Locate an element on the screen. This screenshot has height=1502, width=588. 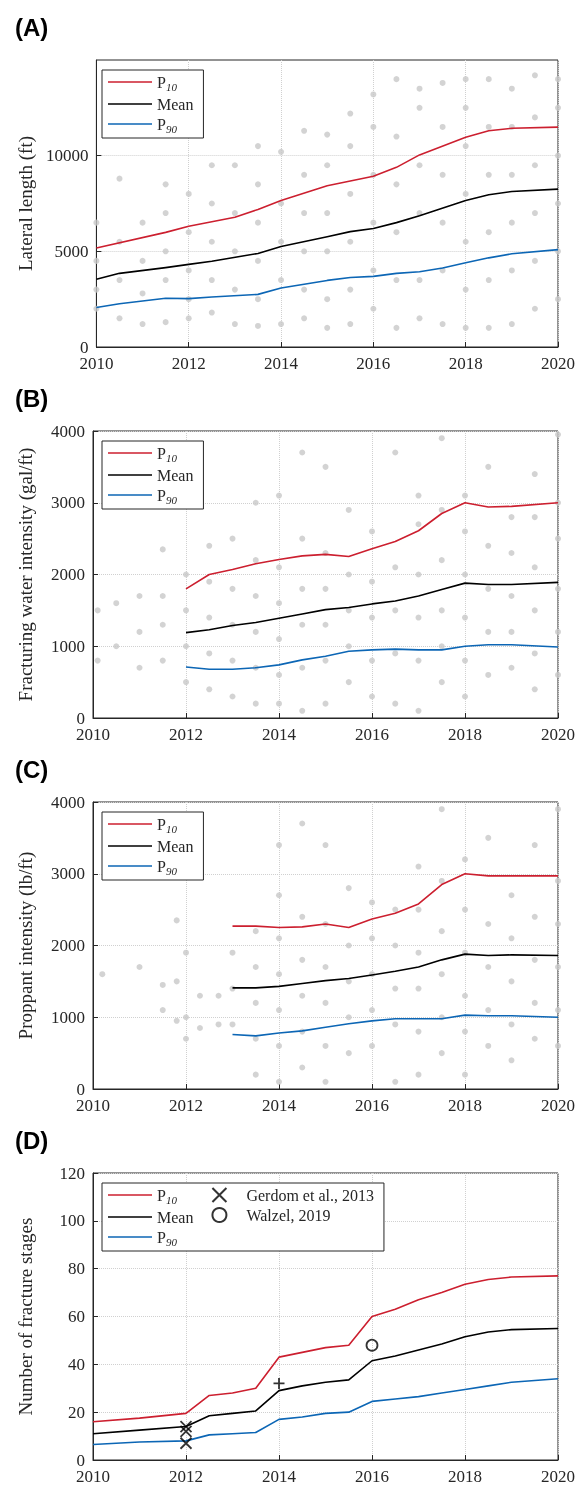
chart-title: (C) is located at coordinates (32, 769).